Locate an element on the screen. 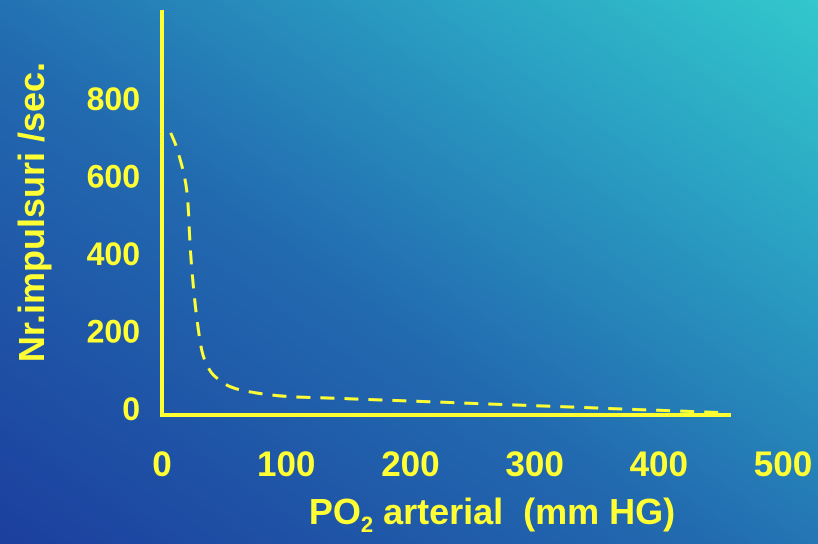 This screenshot has width=818, height=544. y-axis-title-group: Nr.impulsuri /sec. is located at coordinates (31, 212).